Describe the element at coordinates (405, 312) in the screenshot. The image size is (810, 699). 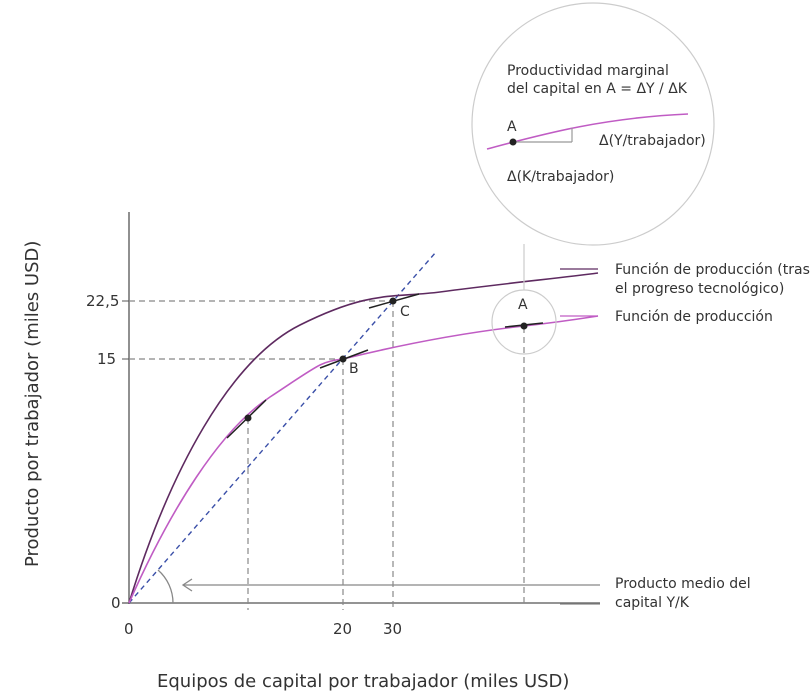
I see `point-c-label: C` at that location.